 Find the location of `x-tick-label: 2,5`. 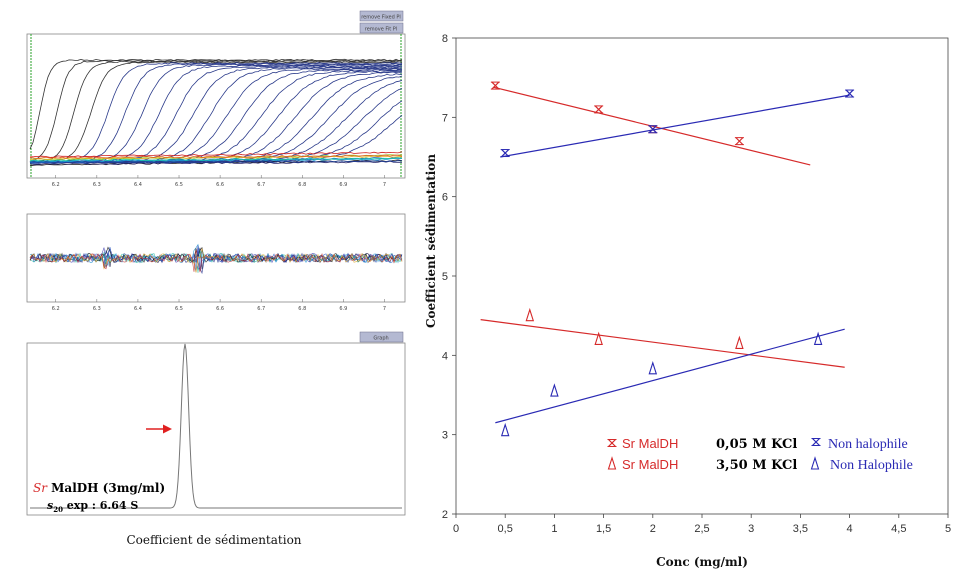

x-tick-label: 2,5 is located at coordinates (701, 529).